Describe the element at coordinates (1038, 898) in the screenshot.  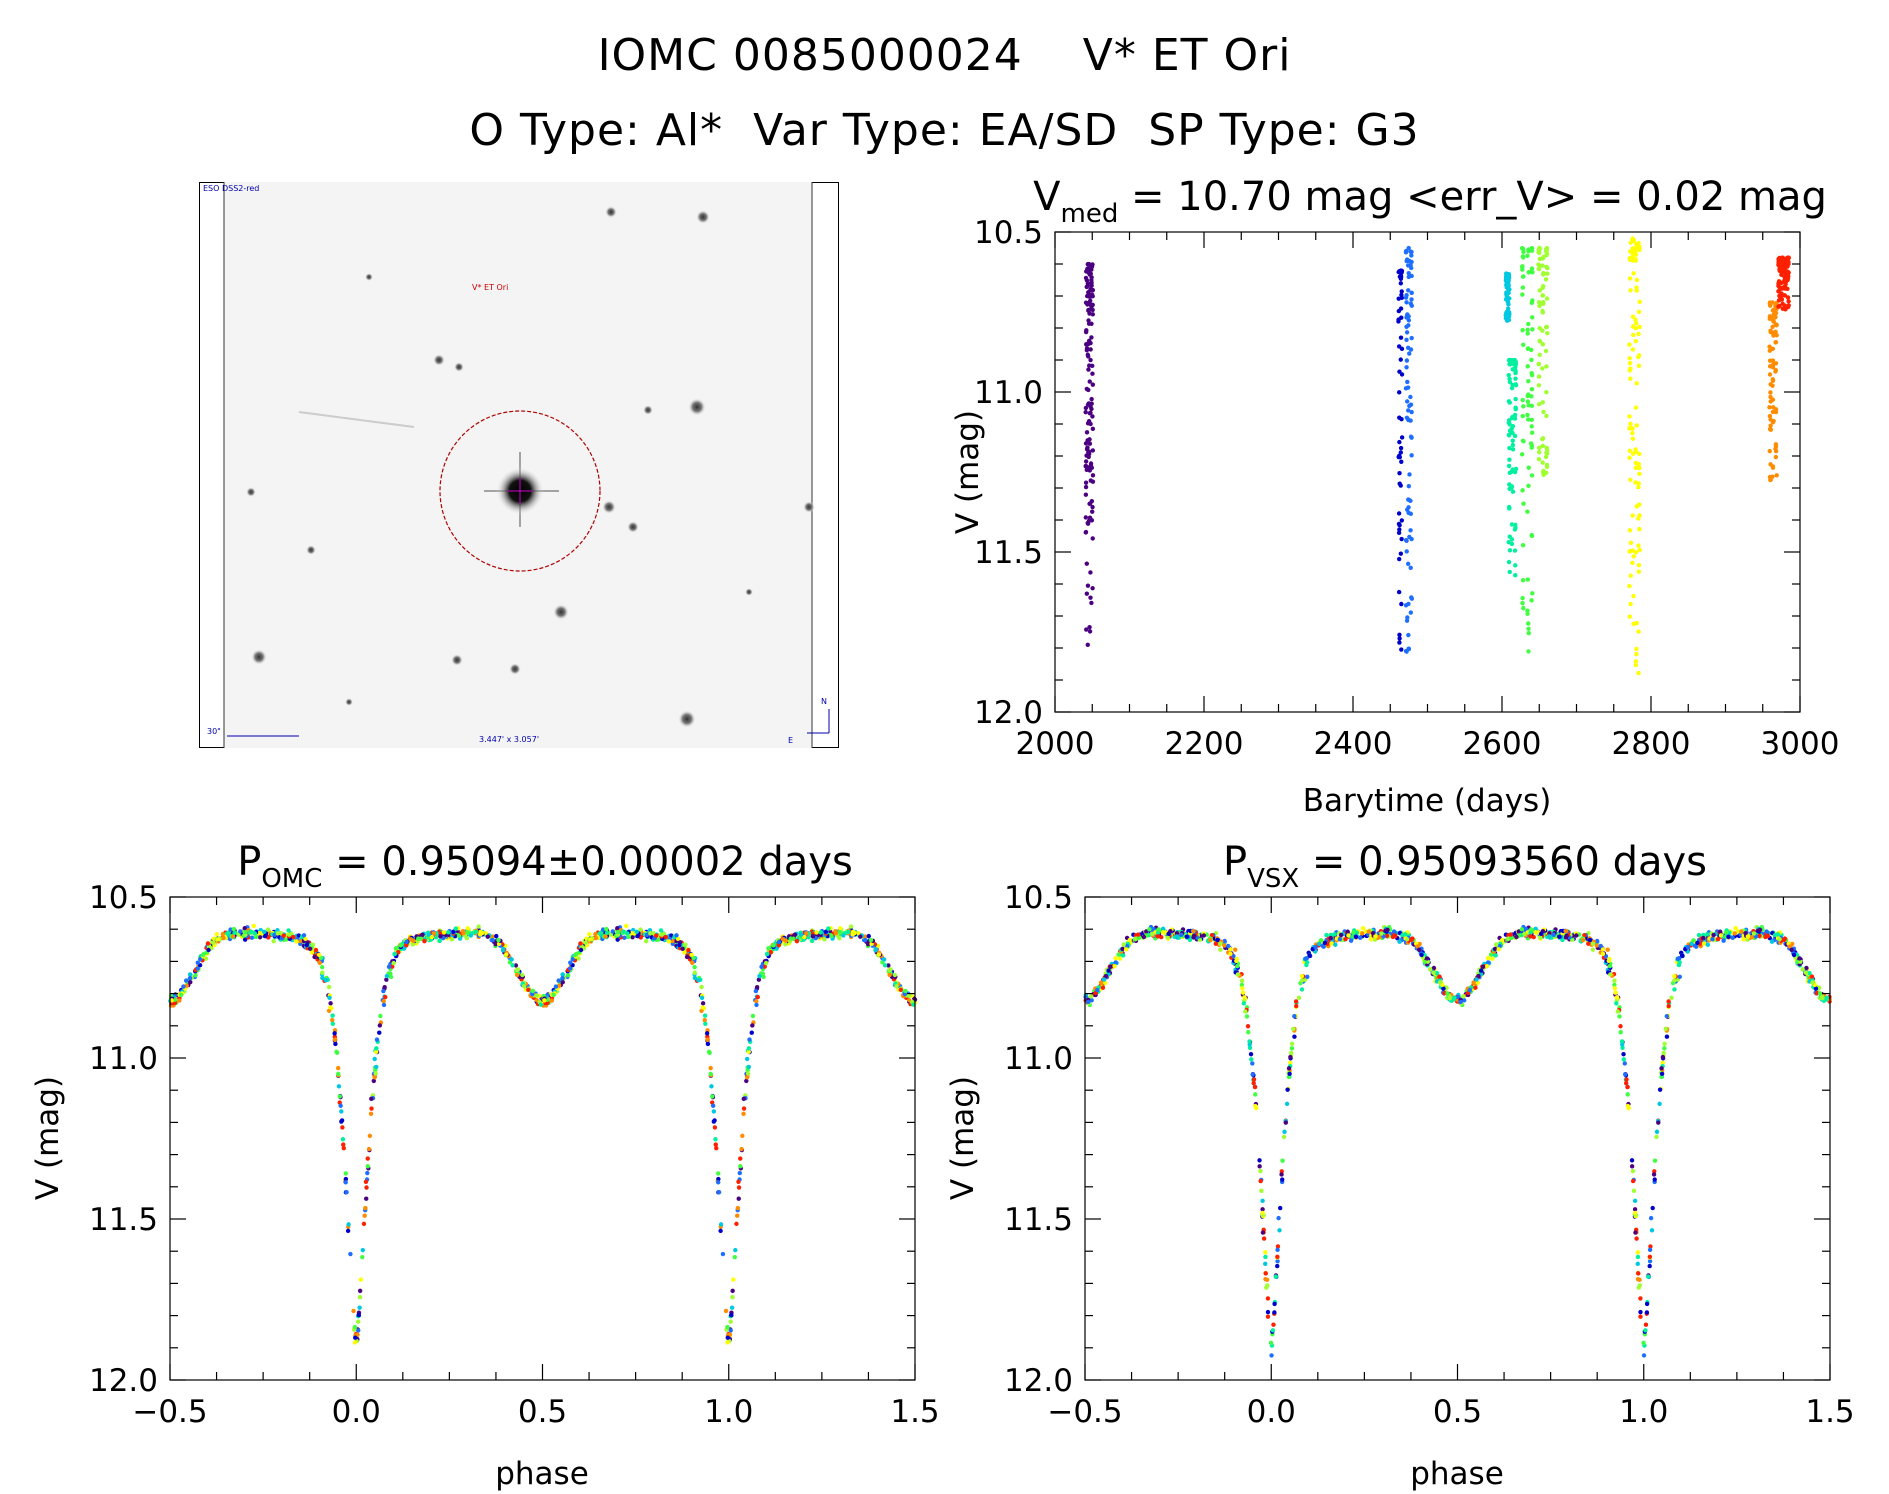
I see `y-tick-label: 10.5` at that location.